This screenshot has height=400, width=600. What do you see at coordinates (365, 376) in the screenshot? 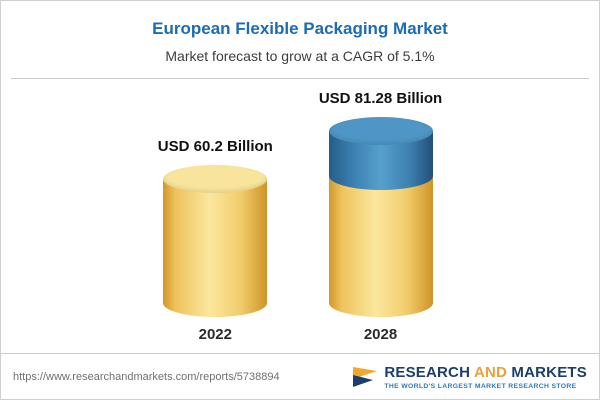
I see `flag-icon` at bounding box center [365, 376].